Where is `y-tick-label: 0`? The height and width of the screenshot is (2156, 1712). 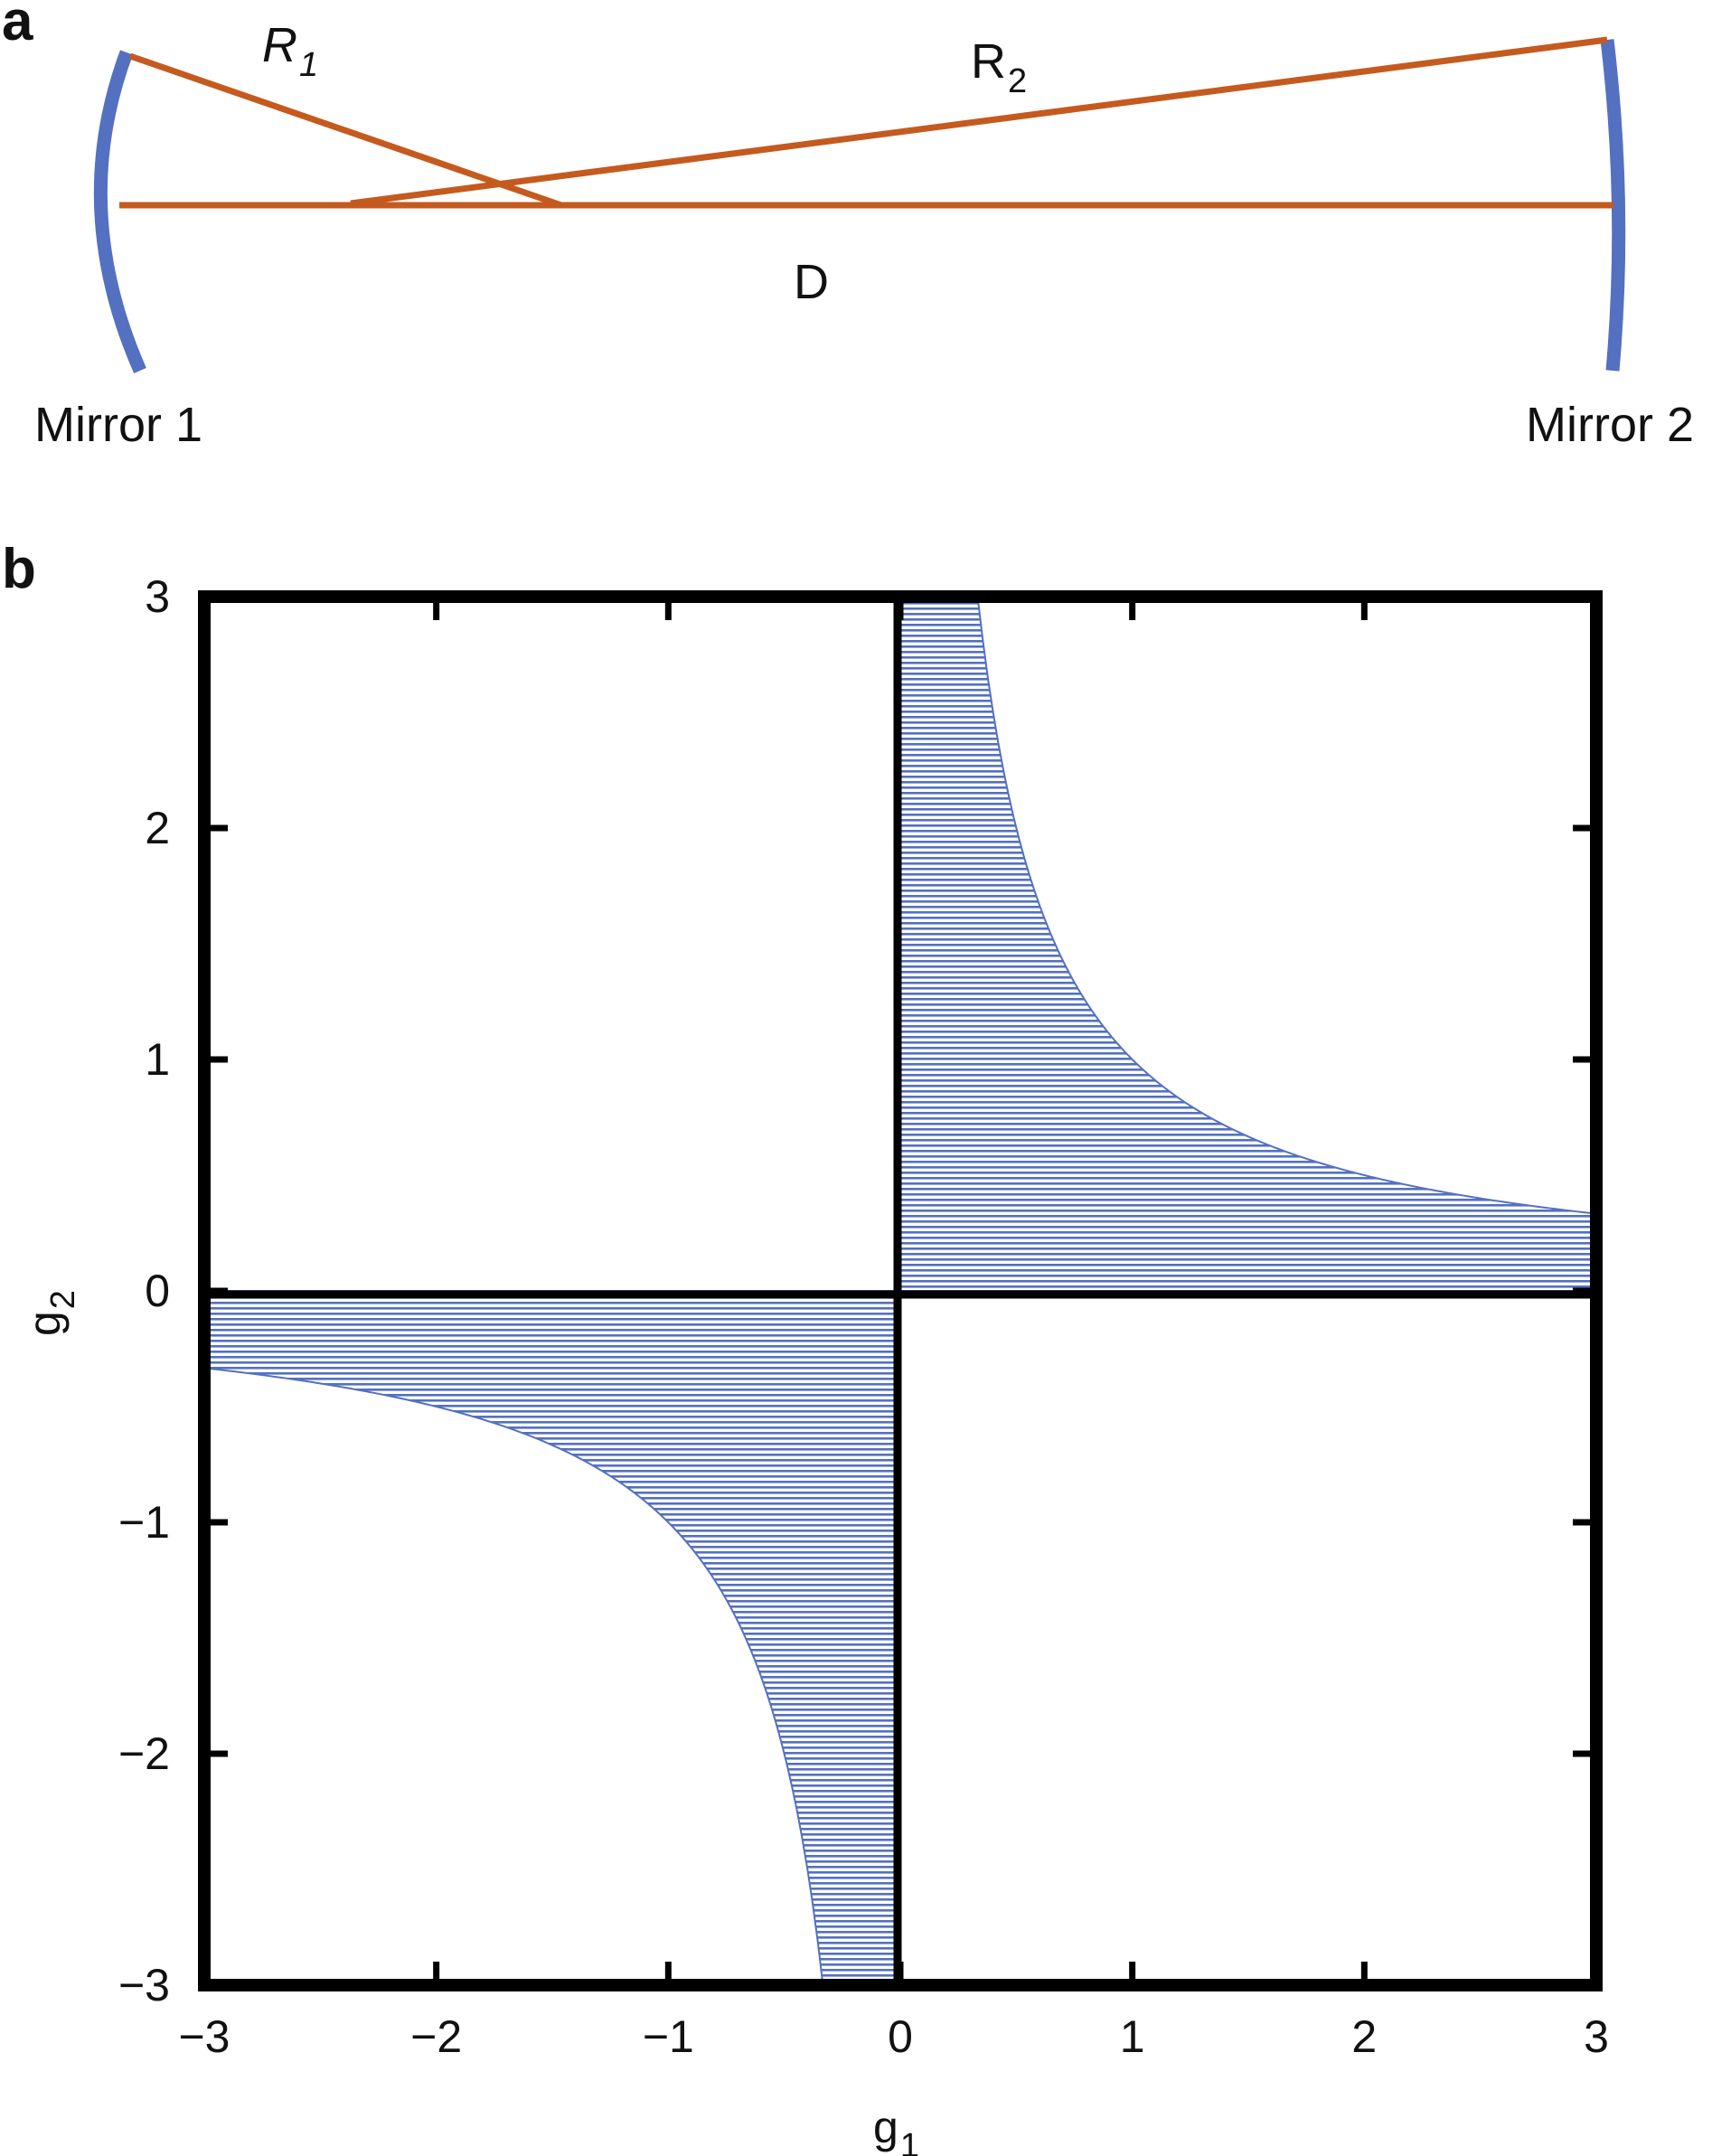 y-tick-label: 0 is located at coordinates (158, 1291).